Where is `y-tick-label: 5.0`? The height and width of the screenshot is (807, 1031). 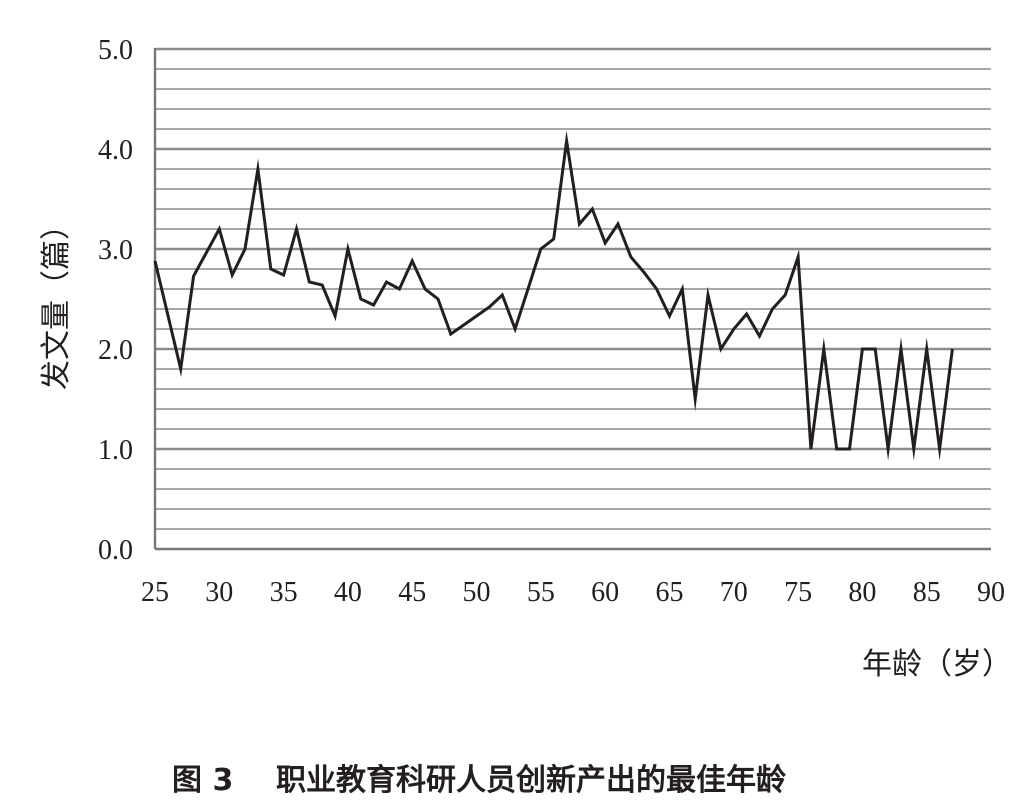 y-tick-label: 5.0 is located at coordinates (115, 50).